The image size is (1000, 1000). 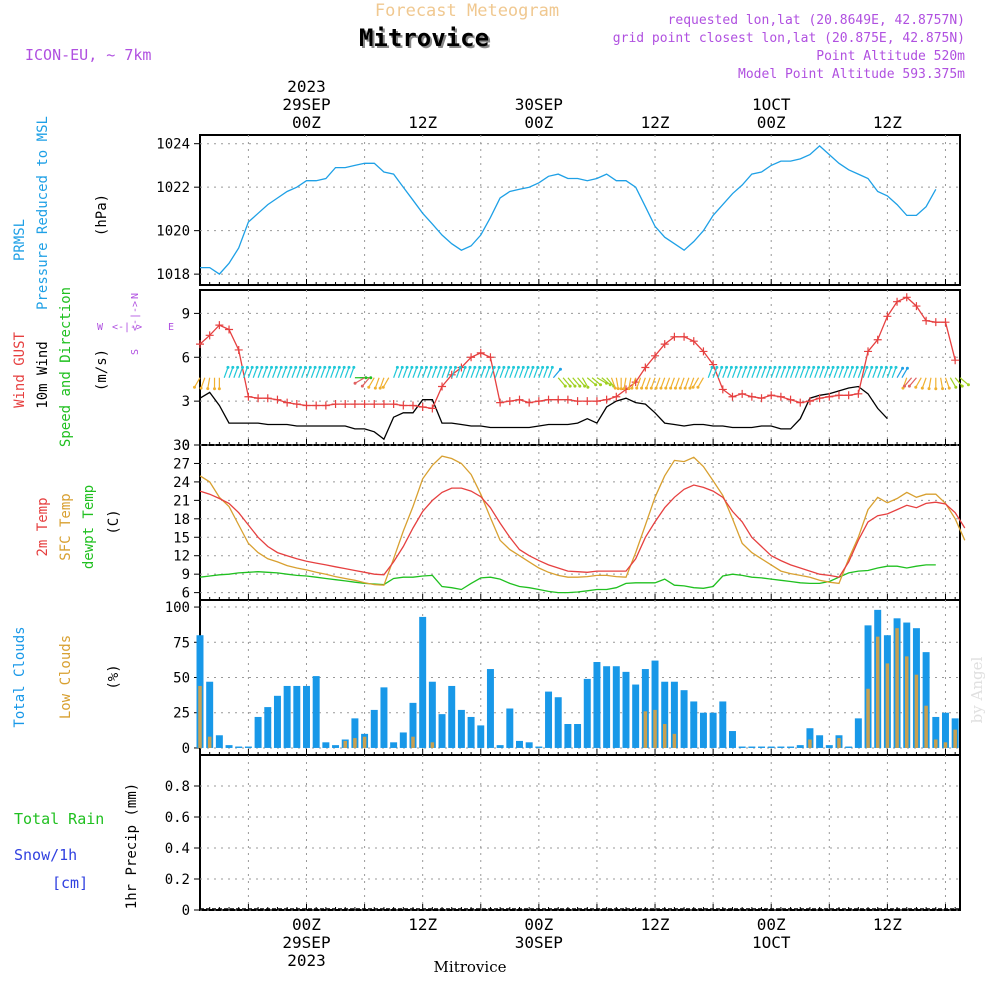 I want to click on precip-panel: 0 0.2 0.4 0.6 0.8, so click(x=563, y=836).